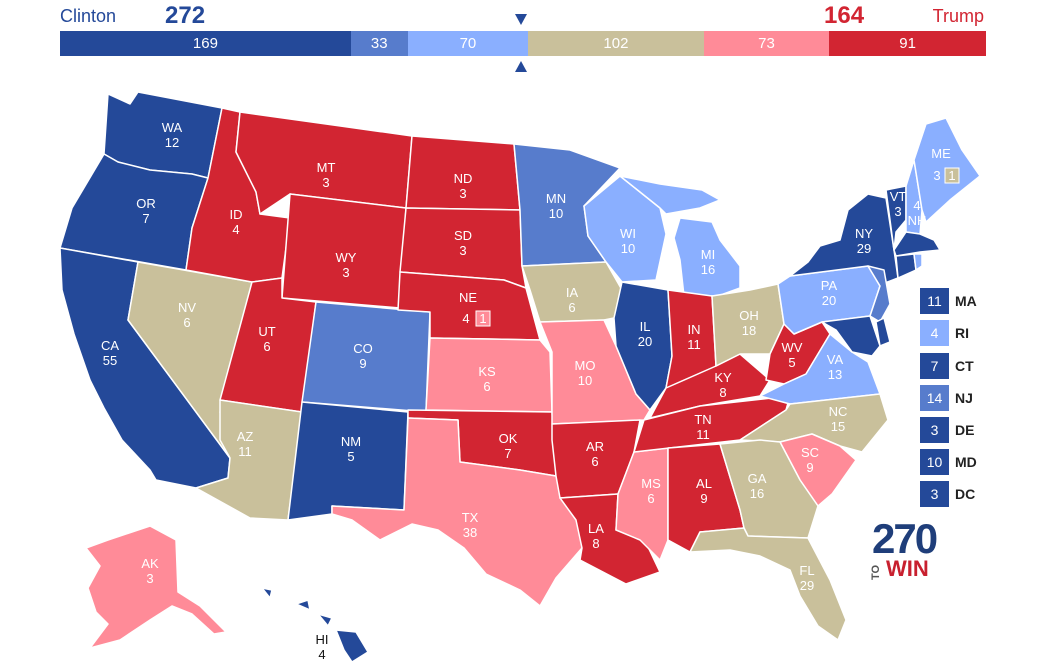 The width and height of the screenshot is (1050, 670). Describe the element at coordinates (965, 494) in the screenshot. I see `small-state-abbr: DC` at that location.